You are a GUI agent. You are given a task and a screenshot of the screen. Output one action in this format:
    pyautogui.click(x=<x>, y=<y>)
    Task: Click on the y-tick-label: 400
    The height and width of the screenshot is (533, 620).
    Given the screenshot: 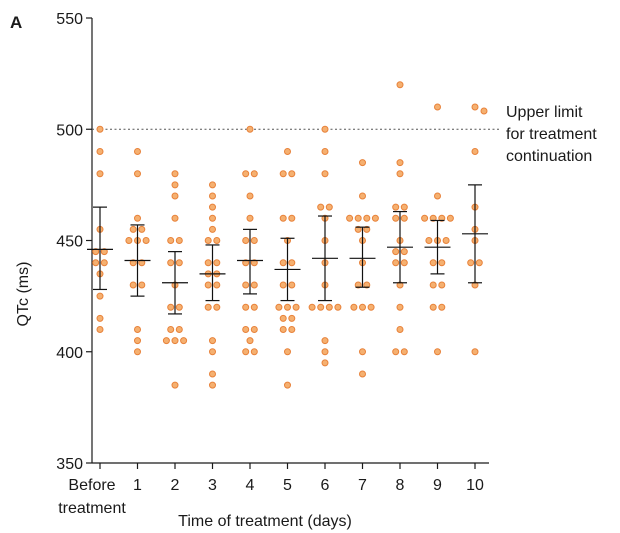 What is the action you would take?
    pyautogui.click(x=69, y=353)
    